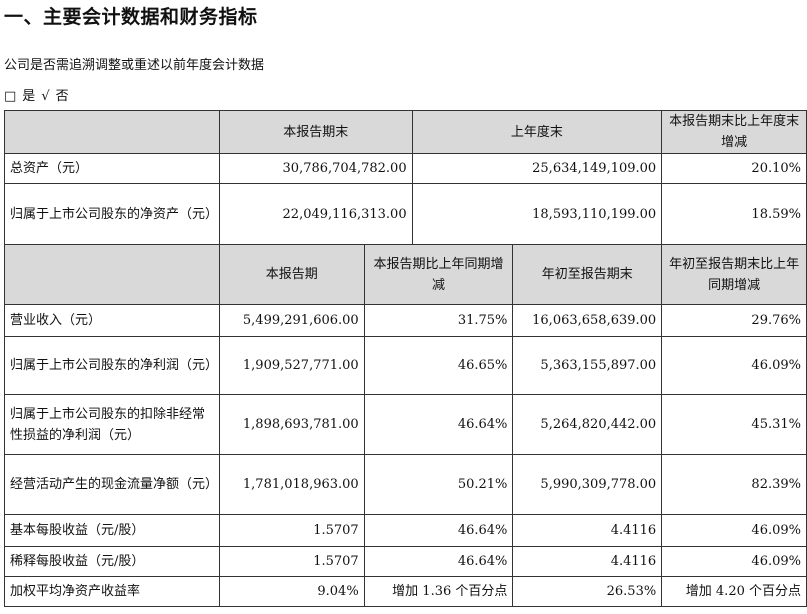 The width and height of the screenshot is (807, 614). Describe the element at coordinates (734, 274) in the screenshot. I see `column-header: 年初至报告期末比上年同期增减` at that location.